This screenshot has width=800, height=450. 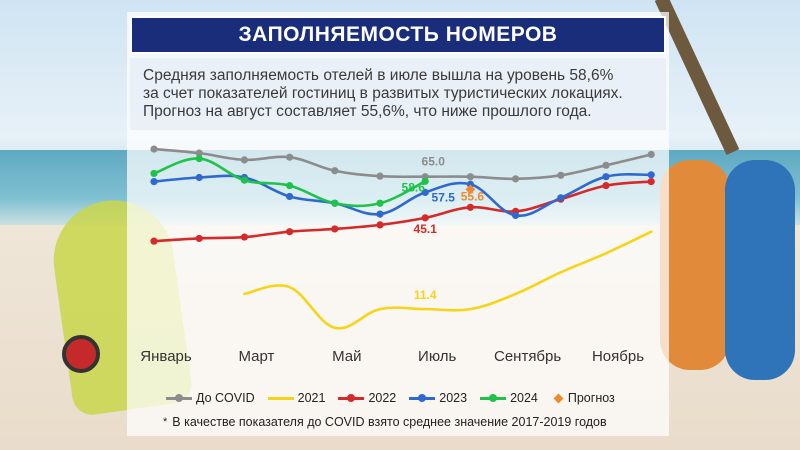 What do you see at coordinates (225, 398) in the screenshot?
I see `legend-label: До COVID` at bounding box center [225, 398].